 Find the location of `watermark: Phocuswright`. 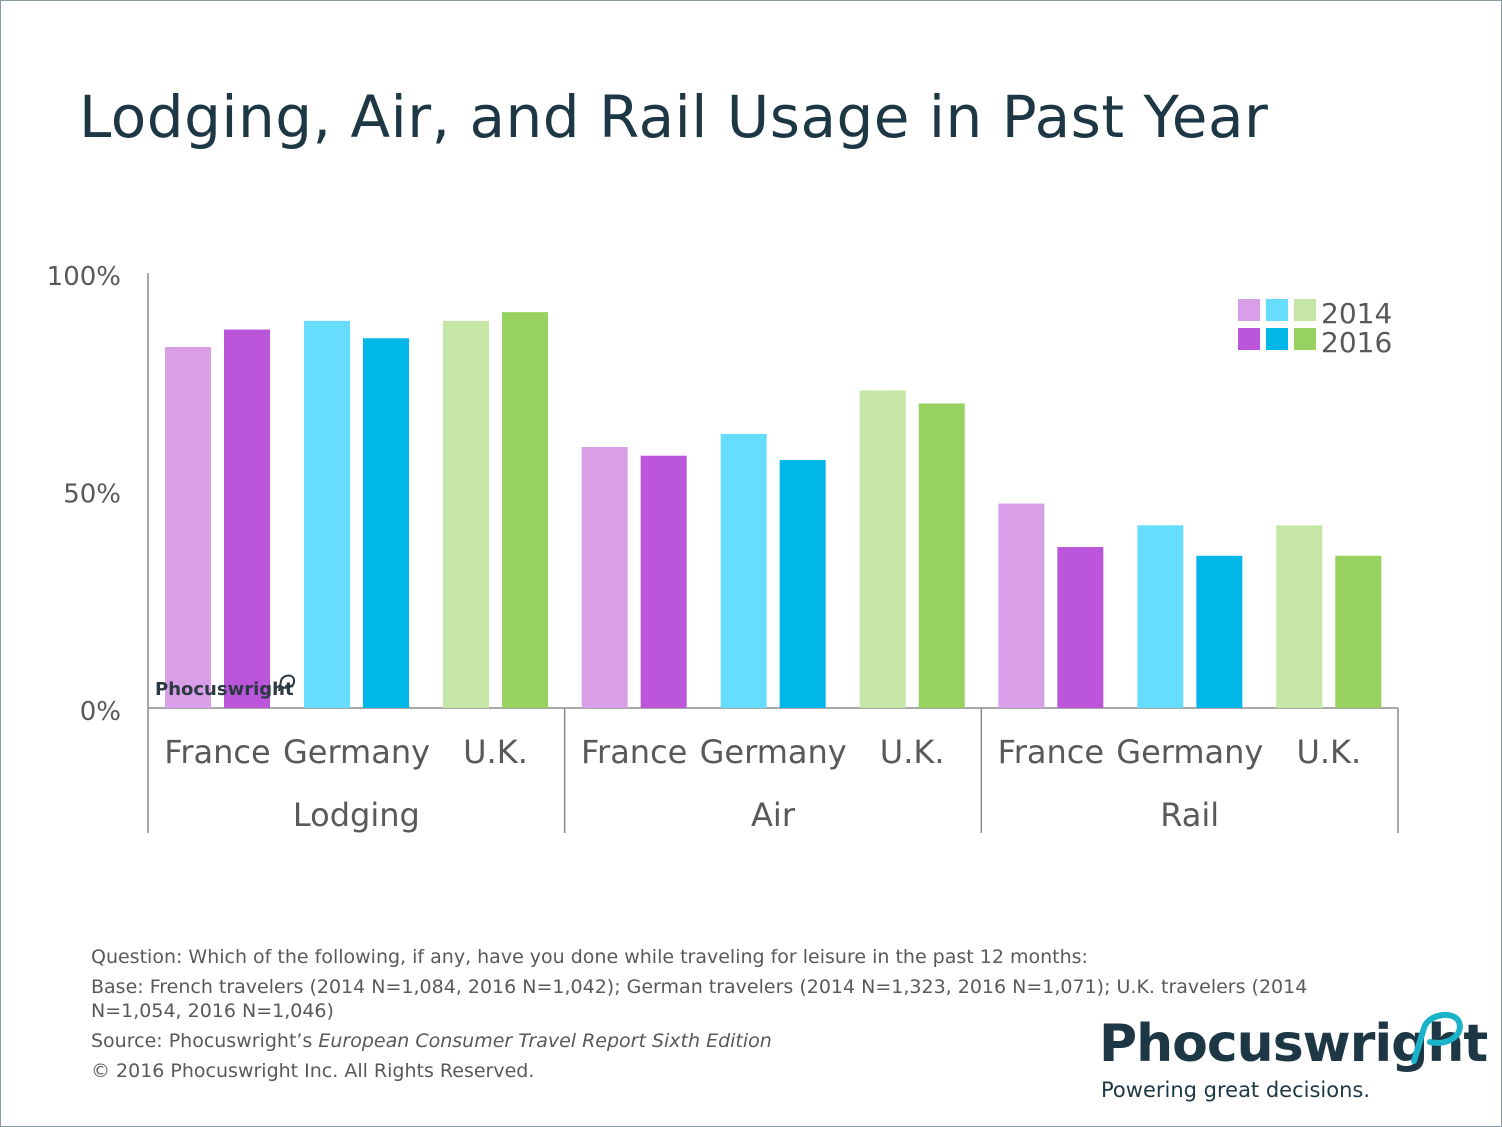

watermark: Phocuswright is located at coordinates (224, 689).